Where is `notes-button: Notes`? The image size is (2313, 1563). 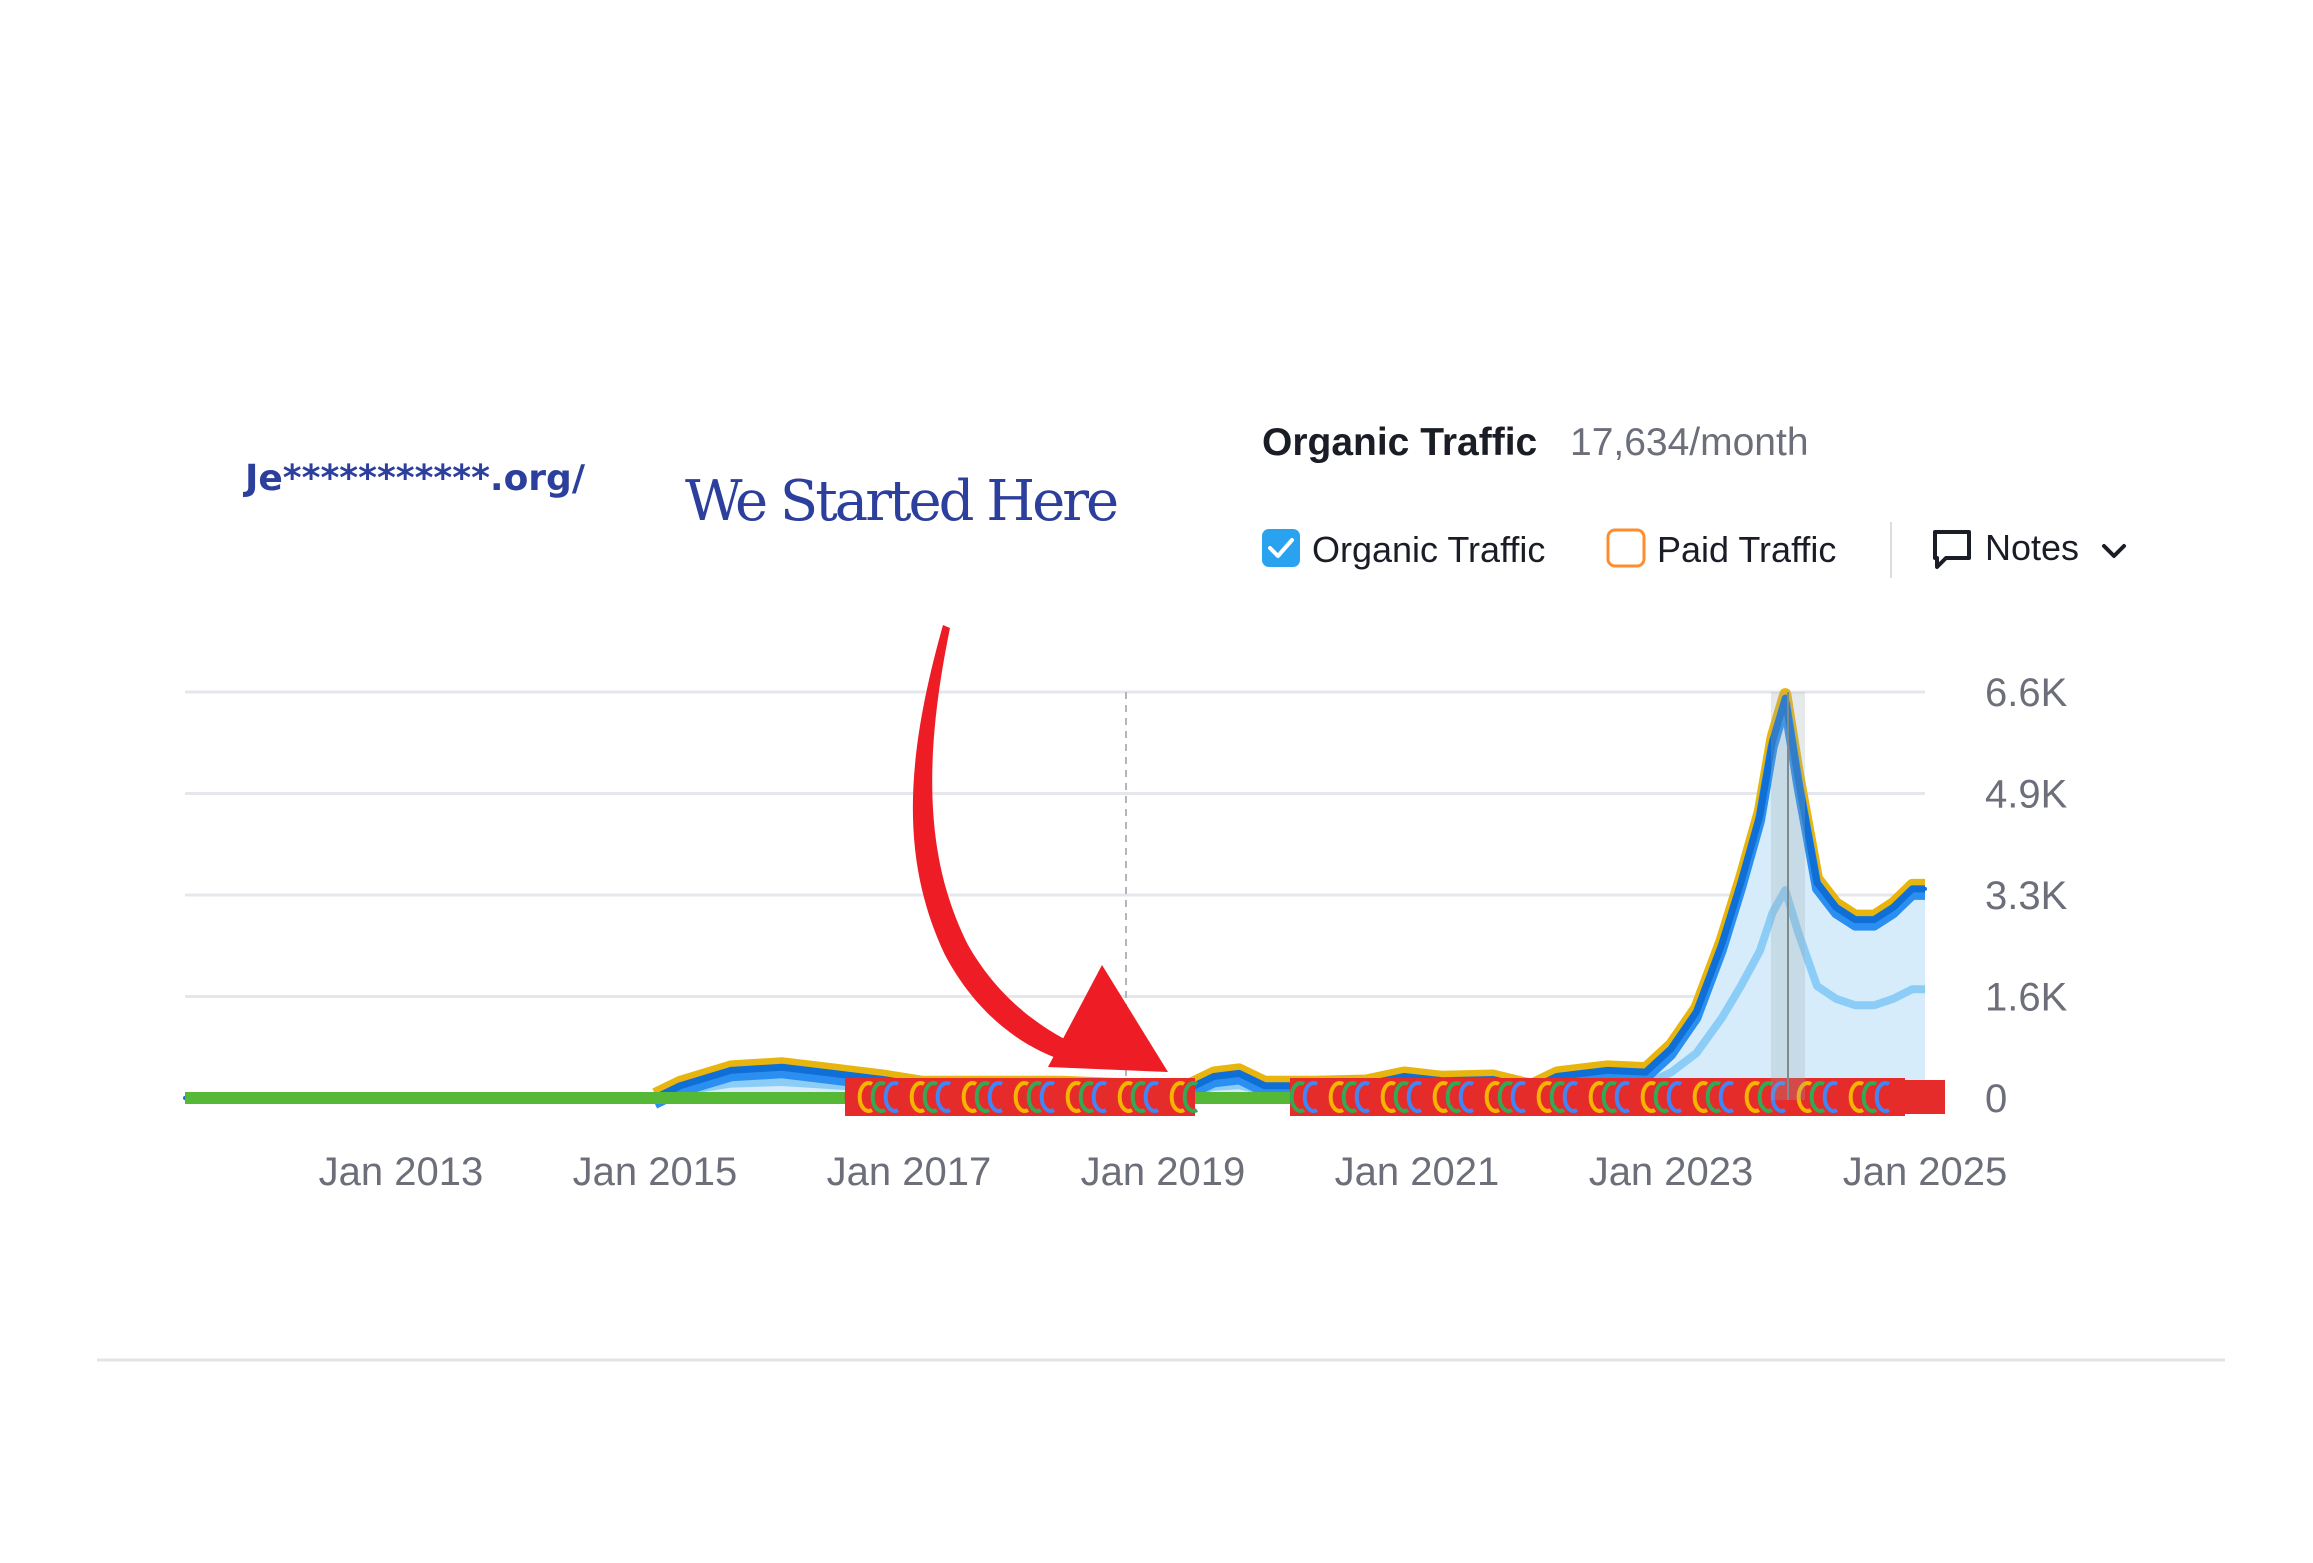
notes-button: Notes is located at coordinates (2029, 548).